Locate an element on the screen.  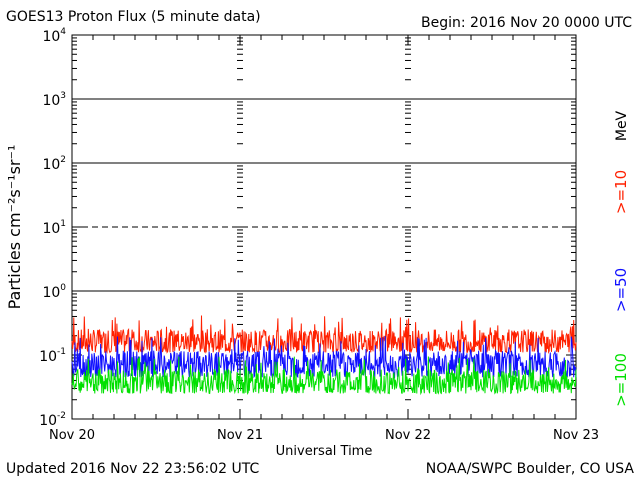
series-label-ge10: >=10 is located at coordinates (621, 192).